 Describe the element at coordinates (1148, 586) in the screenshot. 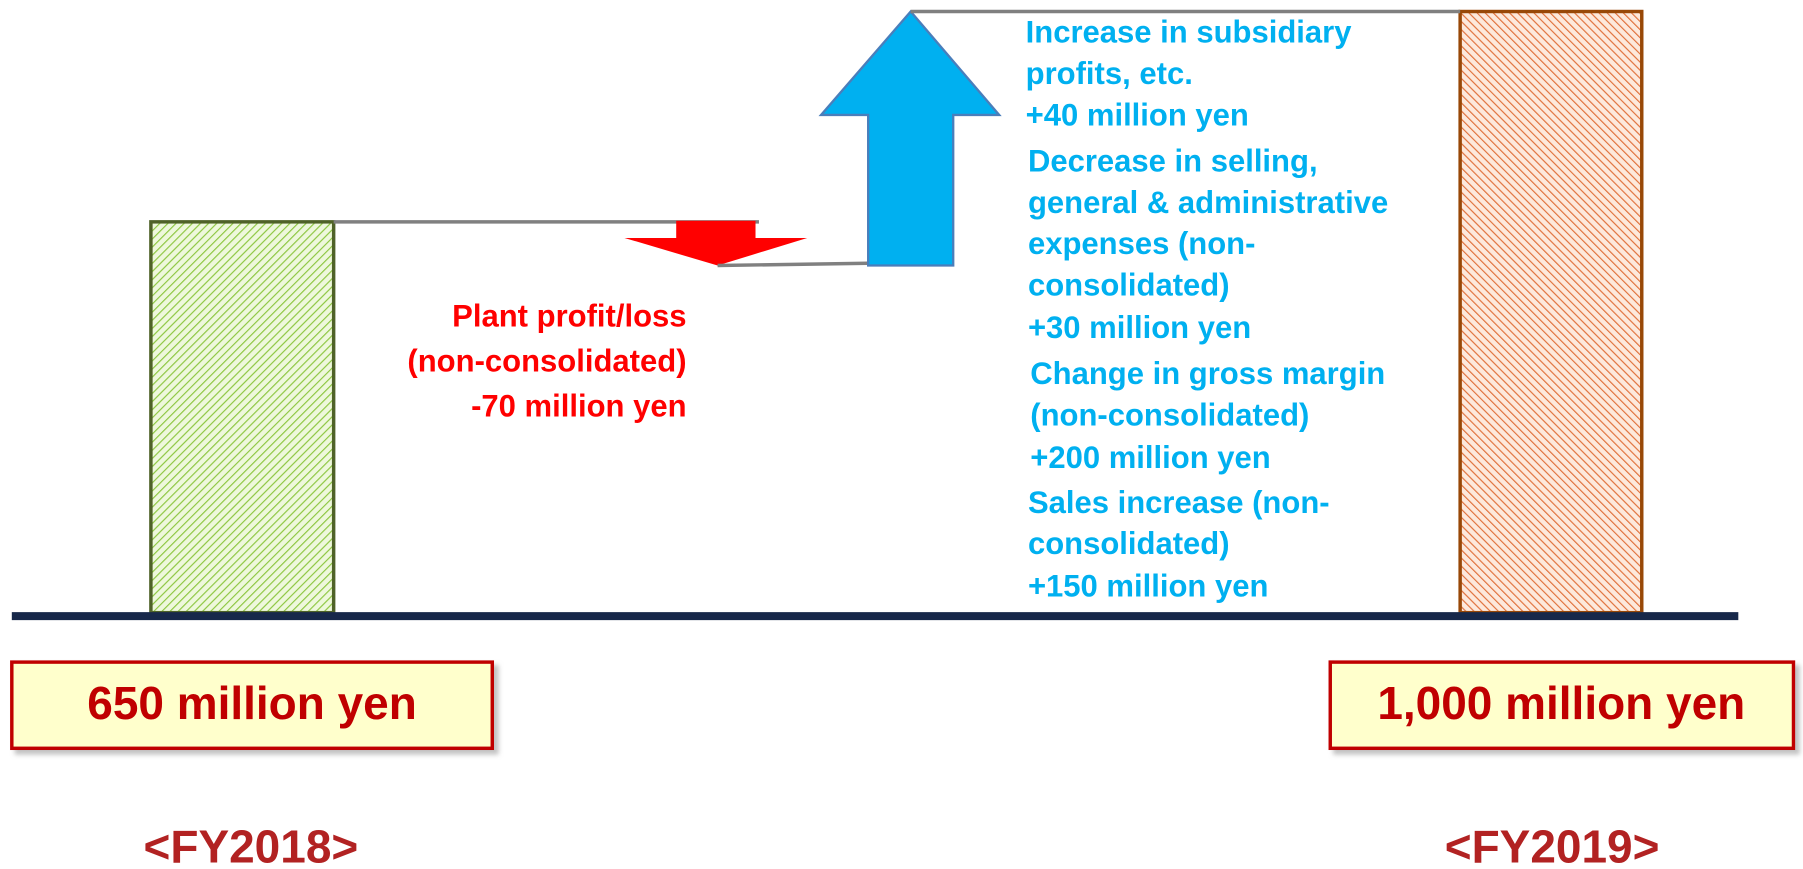

I see `increase-text: +150 million yen` at that location.